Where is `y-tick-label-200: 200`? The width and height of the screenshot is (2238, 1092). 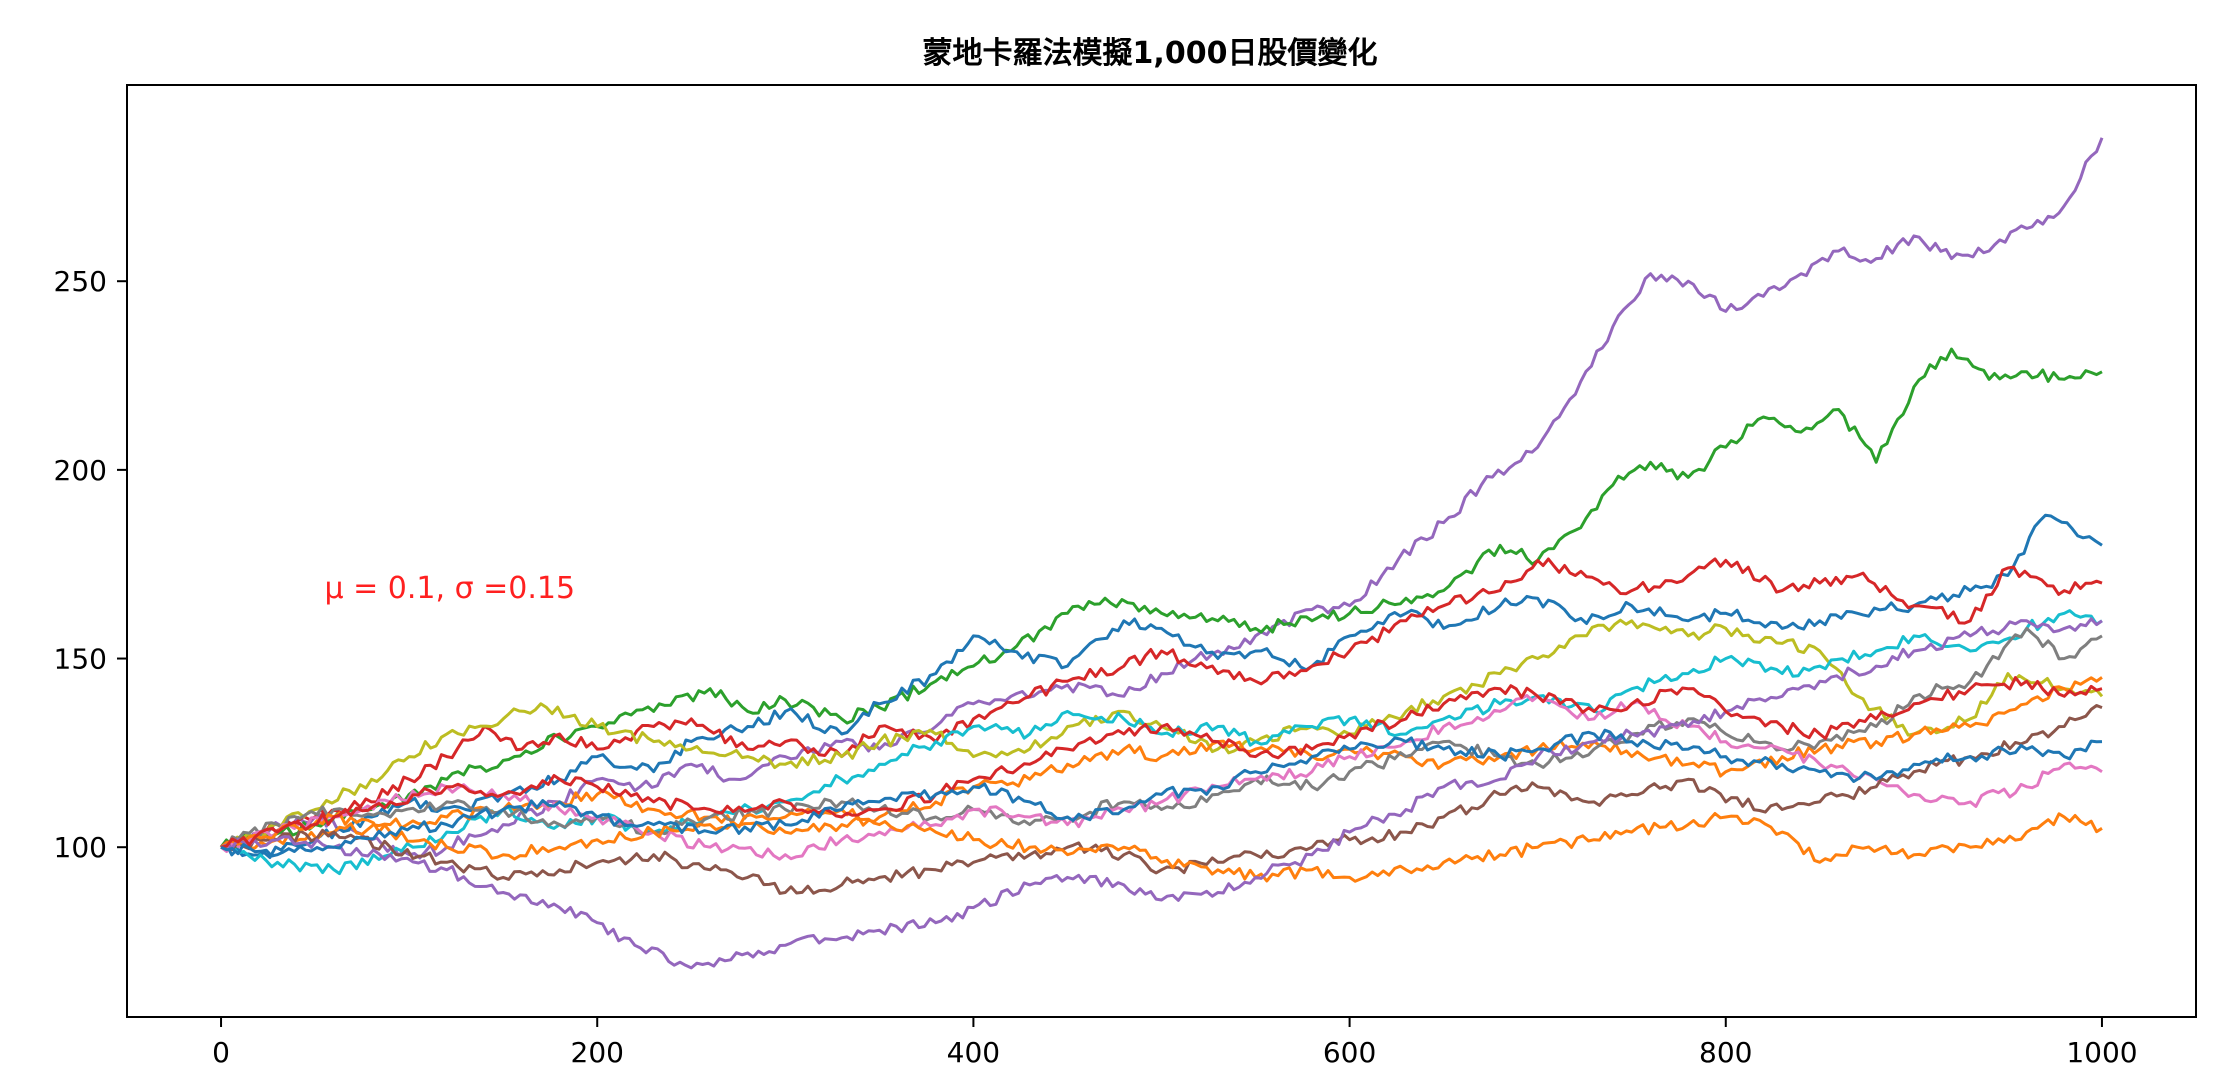
y-tick-label-200: 200 is located at coordinates (80, 470).